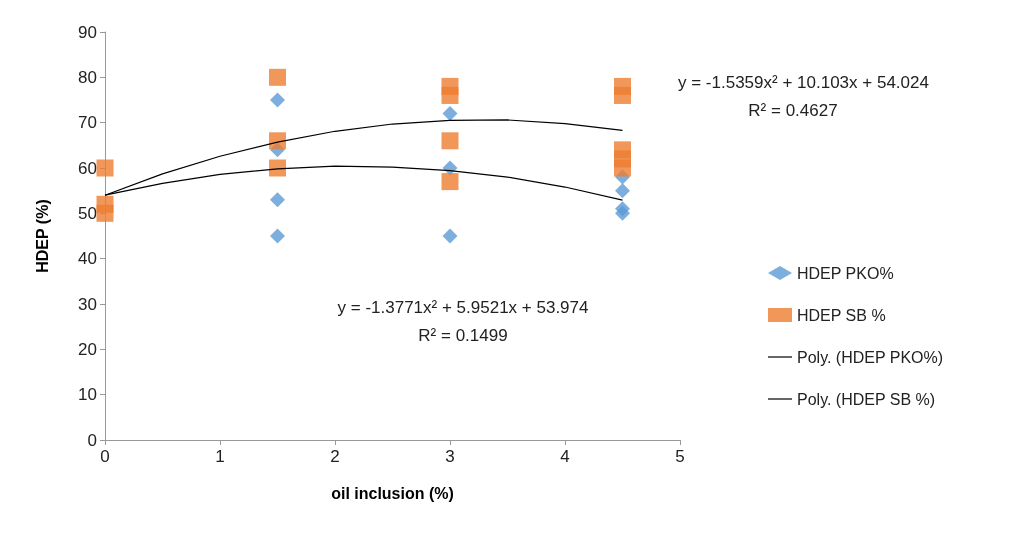 This screenshot has width=1029, height=538. What do you see at coordinates (92, 440) in the screenshot?
I see `y-tick-label: 0` at bounding box center [92, 440].